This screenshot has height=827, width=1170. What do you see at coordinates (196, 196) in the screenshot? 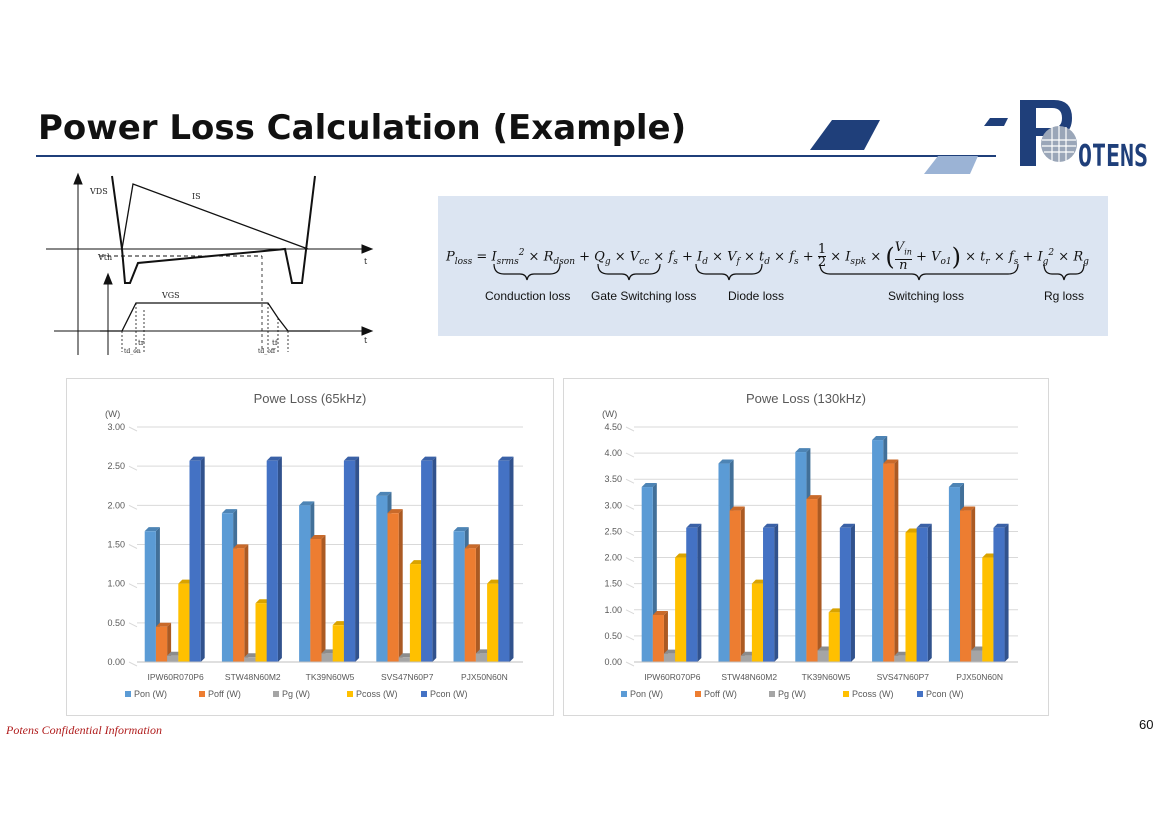
I see `is-label: IS` at bounding box center [196, 196].